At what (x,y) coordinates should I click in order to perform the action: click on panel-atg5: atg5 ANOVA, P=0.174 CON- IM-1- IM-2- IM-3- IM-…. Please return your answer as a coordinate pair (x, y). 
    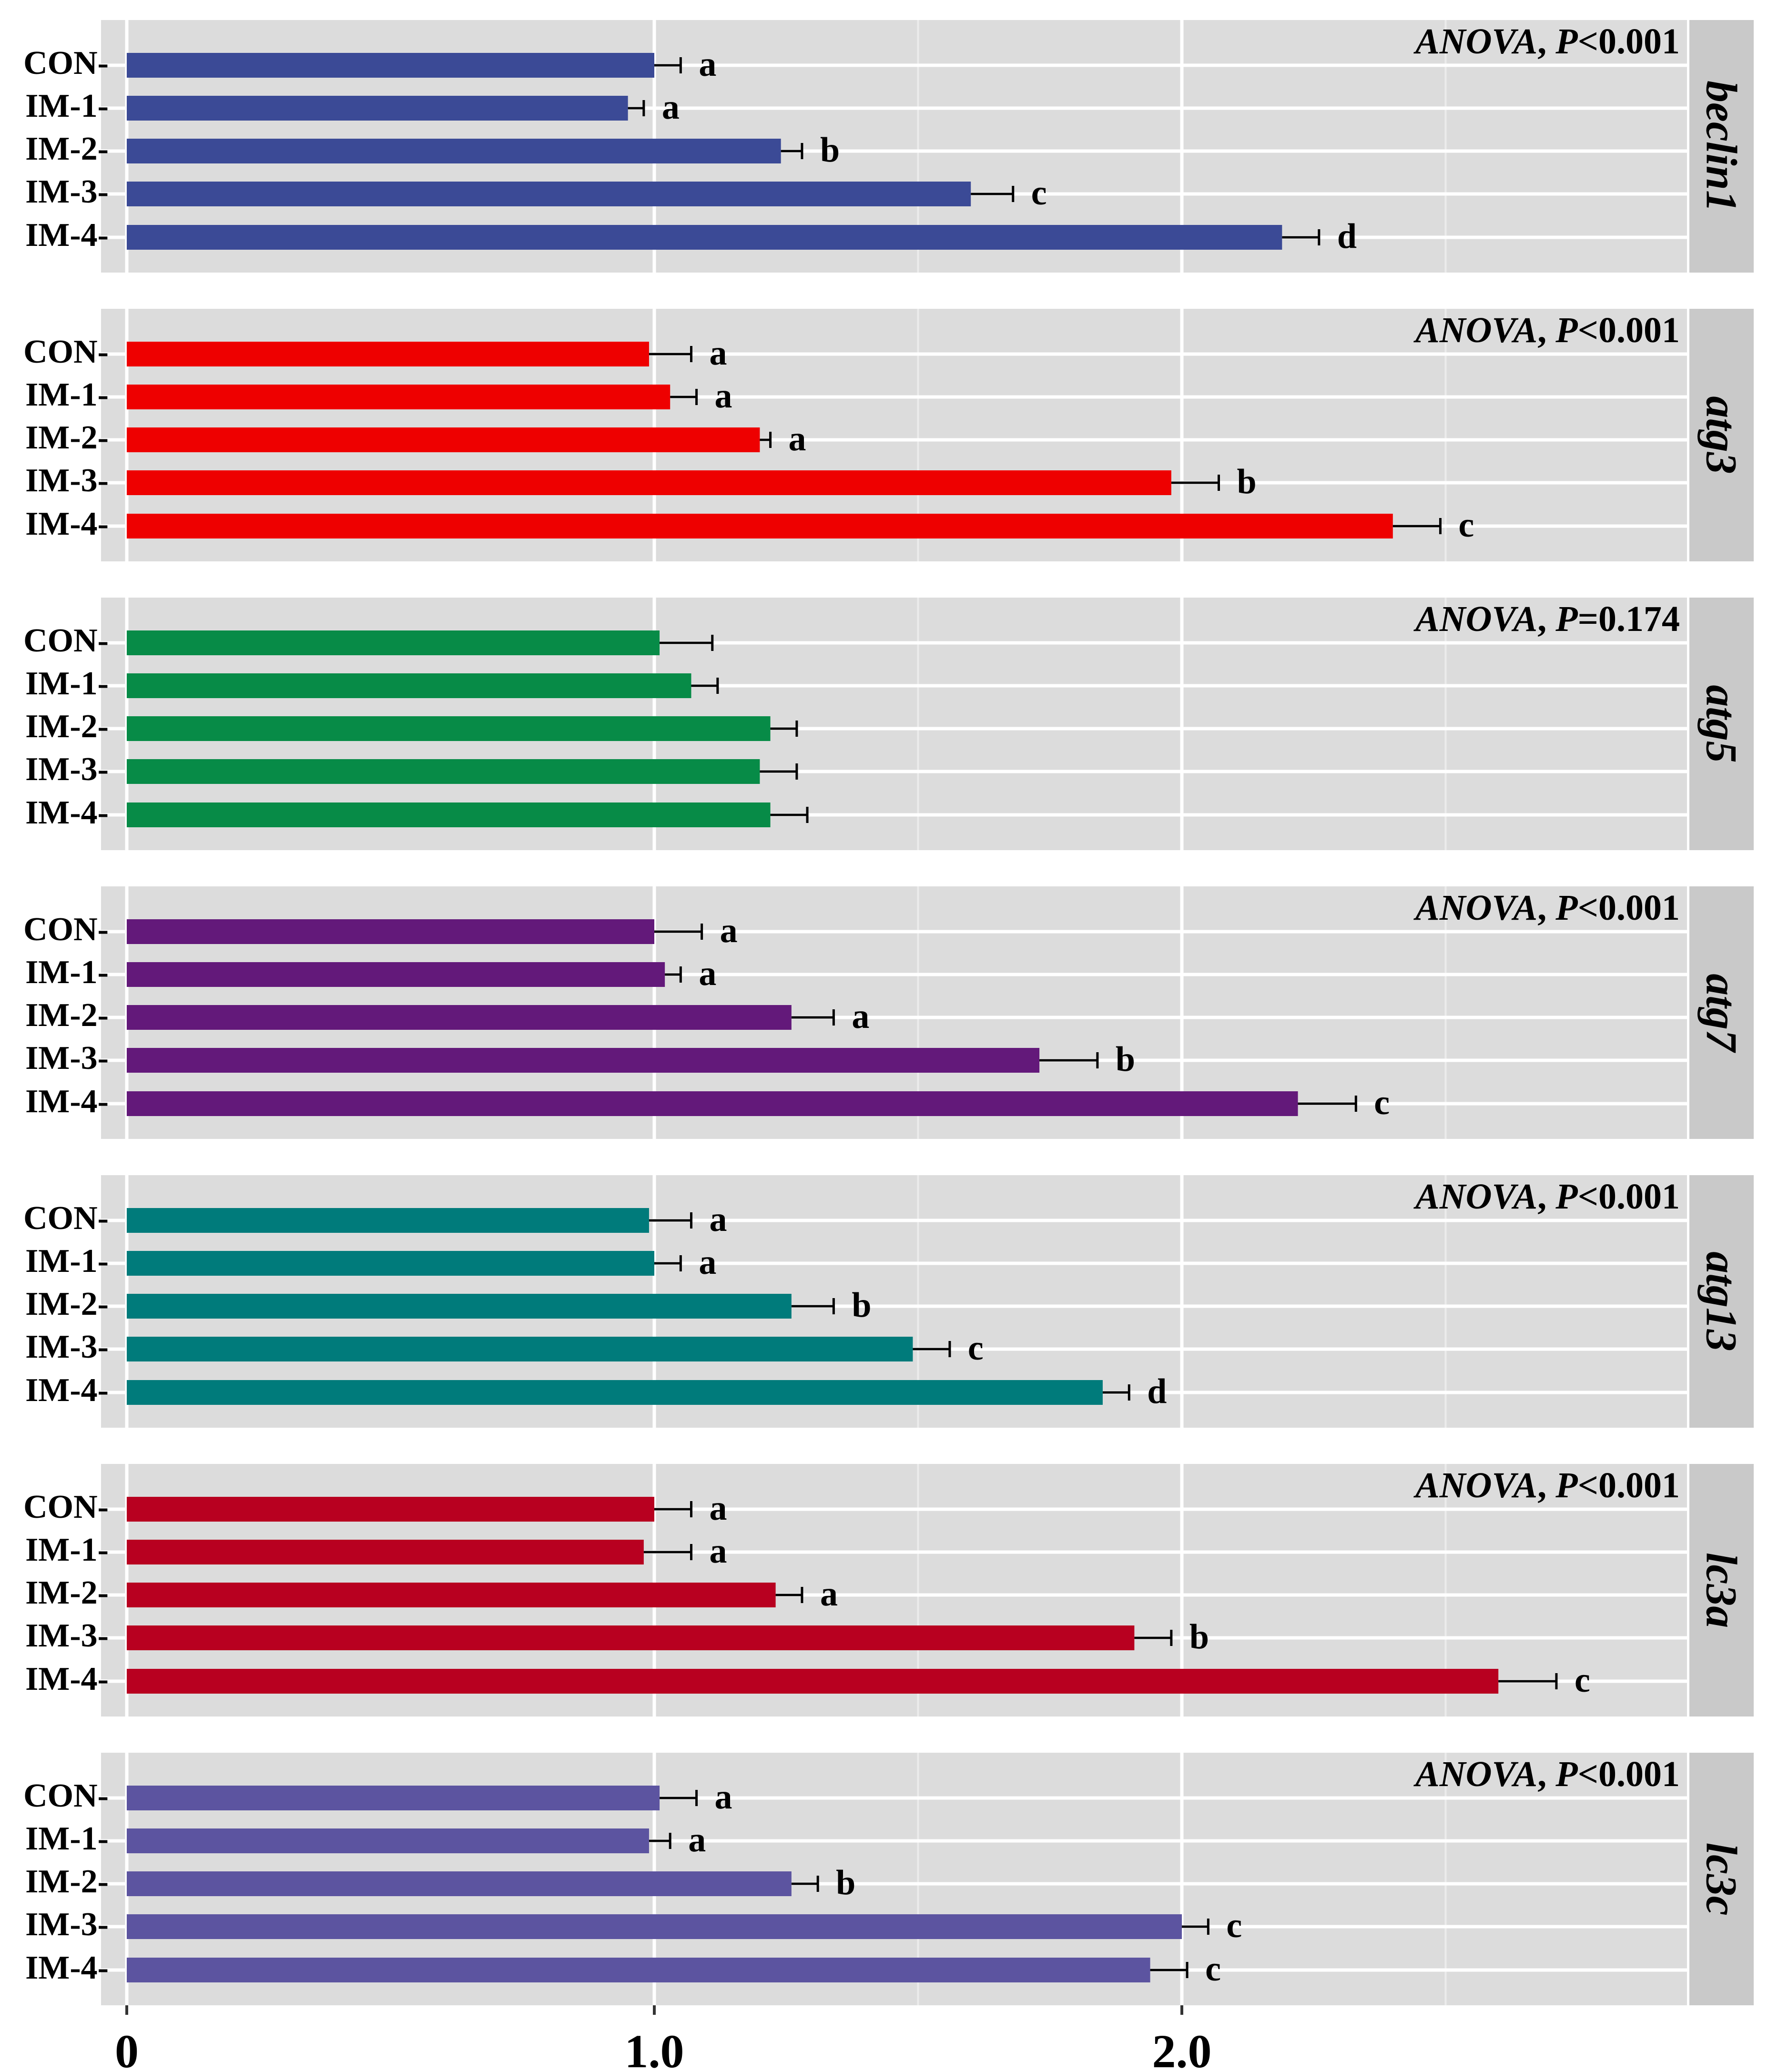
    Looking at the image, I should click on (889, 724).